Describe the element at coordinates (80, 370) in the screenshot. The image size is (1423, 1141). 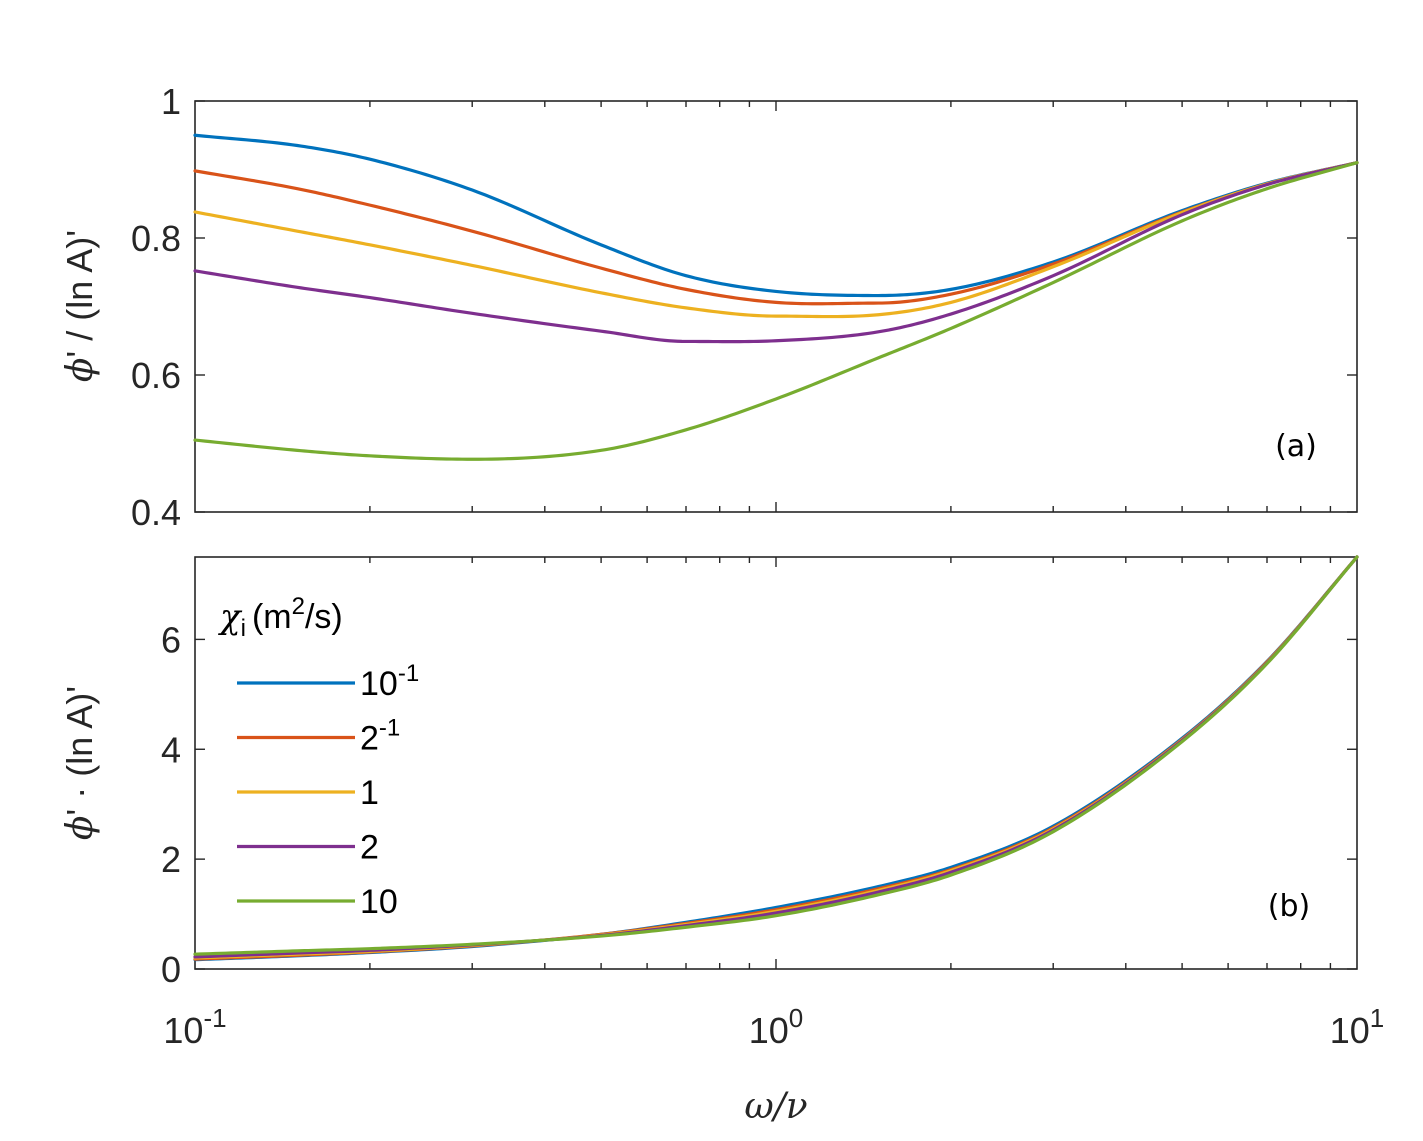
I see `panel-a-ylabel-phi: ϕ` at that location.